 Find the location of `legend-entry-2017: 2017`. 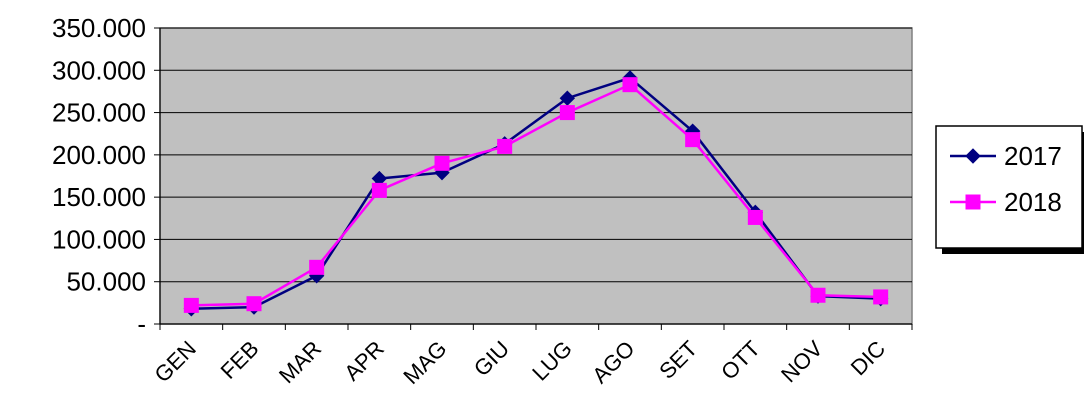

legend-entry-2017: 2017 is located at coordinates (1006, 156).